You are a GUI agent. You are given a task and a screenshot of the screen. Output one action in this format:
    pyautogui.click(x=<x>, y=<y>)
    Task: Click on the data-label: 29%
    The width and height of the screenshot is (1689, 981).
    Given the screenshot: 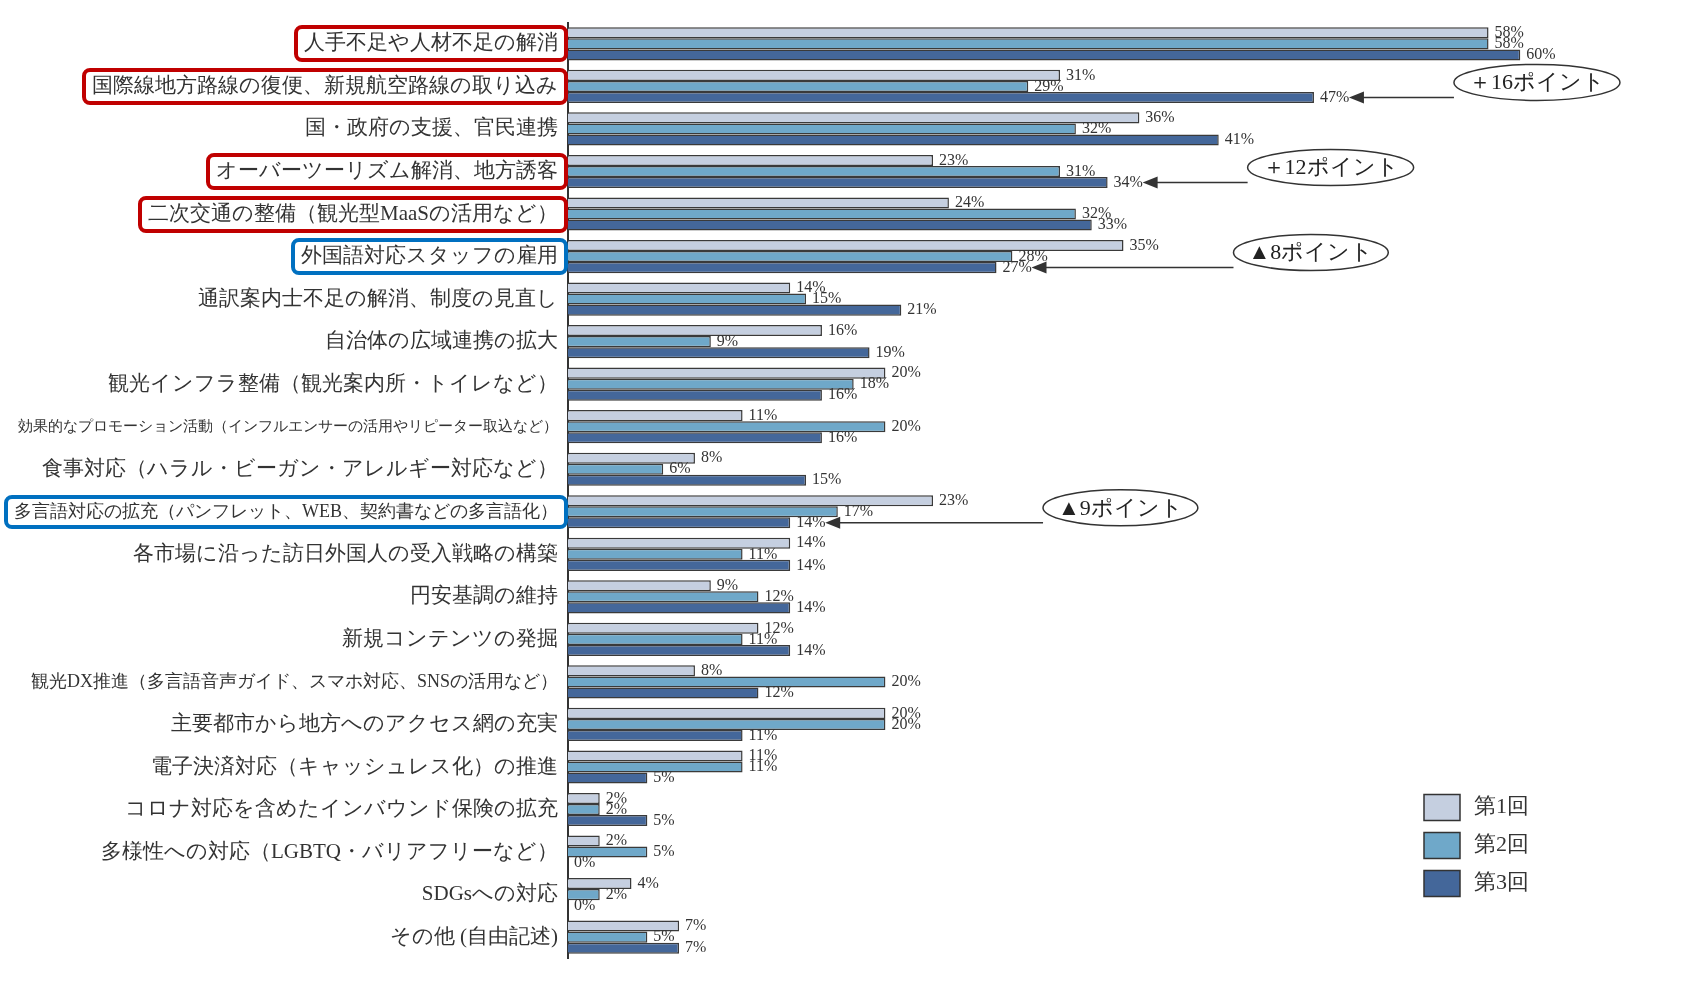 What is the action you would take?
    pyautogui.click(x=1049, y=85)
    